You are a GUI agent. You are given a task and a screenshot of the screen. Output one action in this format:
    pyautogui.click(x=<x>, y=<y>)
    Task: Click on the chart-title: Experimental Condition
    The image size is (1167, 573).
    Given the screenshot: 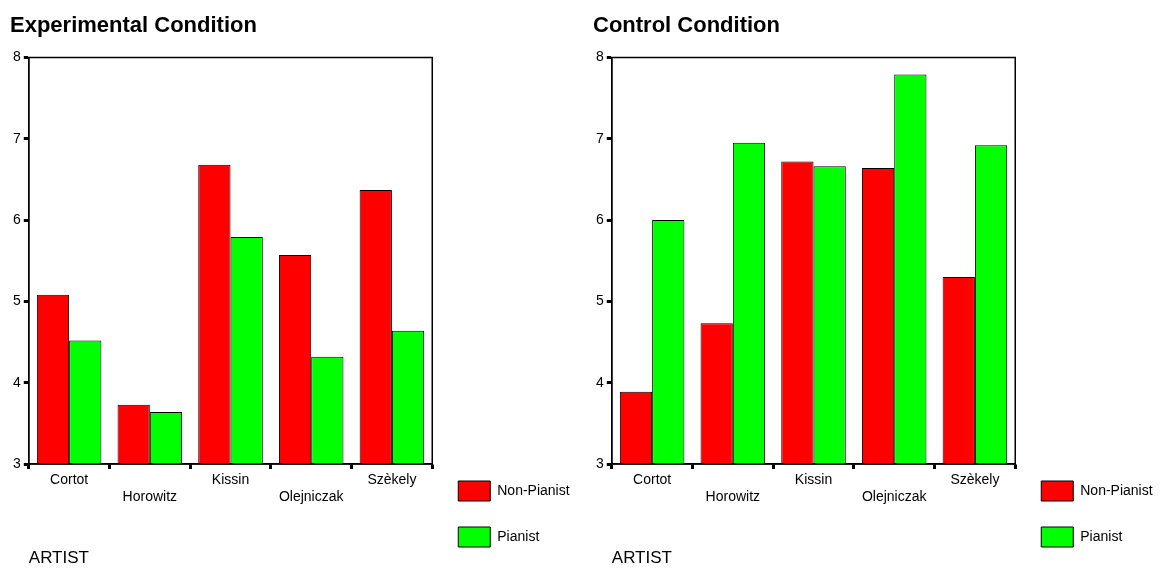 What is the action you would take?
    pyautogui.click(x=133, y=25)
    